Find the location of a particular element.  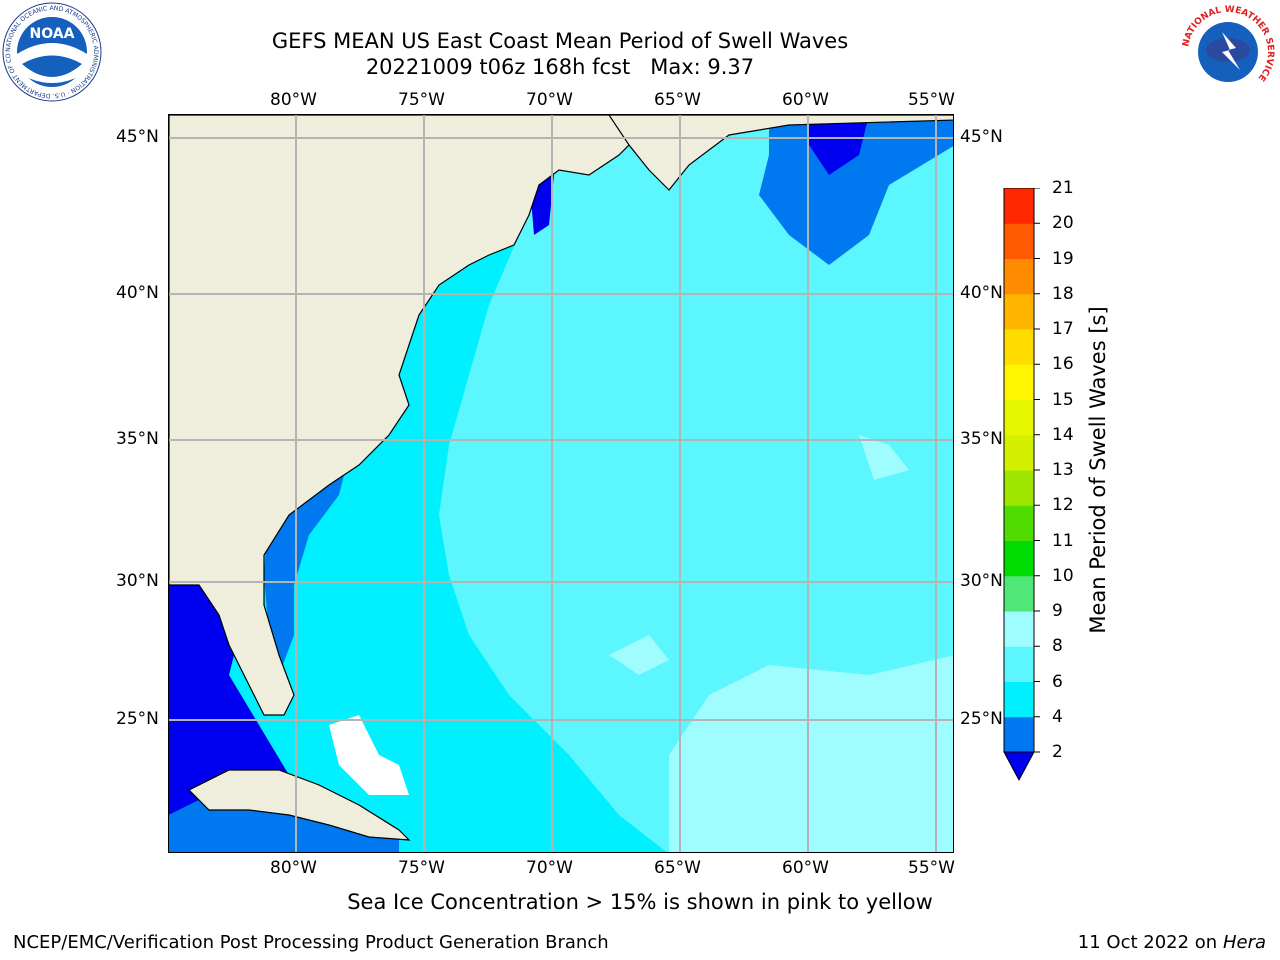

lat-label-right-40n: 40°N is located at coordinates (981, 293).